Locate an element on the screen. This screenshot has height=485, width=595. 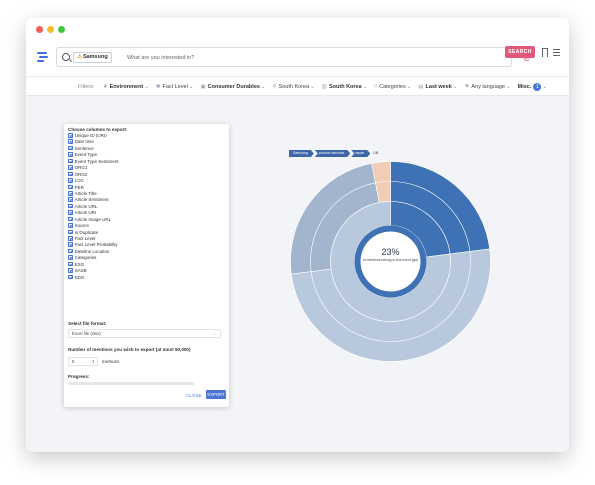
column-label: Dateline Location is located at coordinates (92, 251).